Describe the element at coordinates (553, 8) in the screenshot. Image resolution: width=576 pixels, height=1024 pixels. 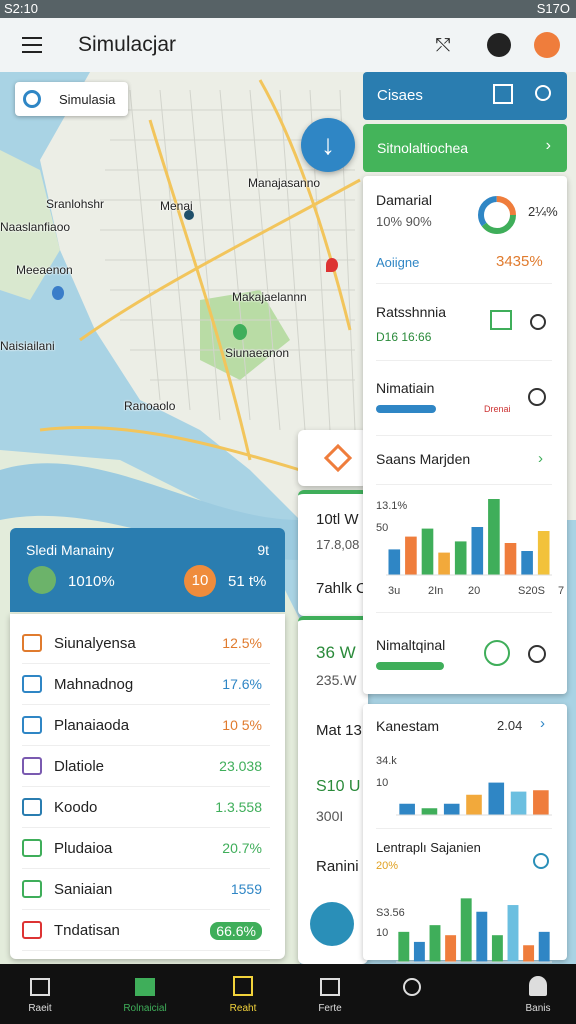
I see `status-battery: S17O` at that location.